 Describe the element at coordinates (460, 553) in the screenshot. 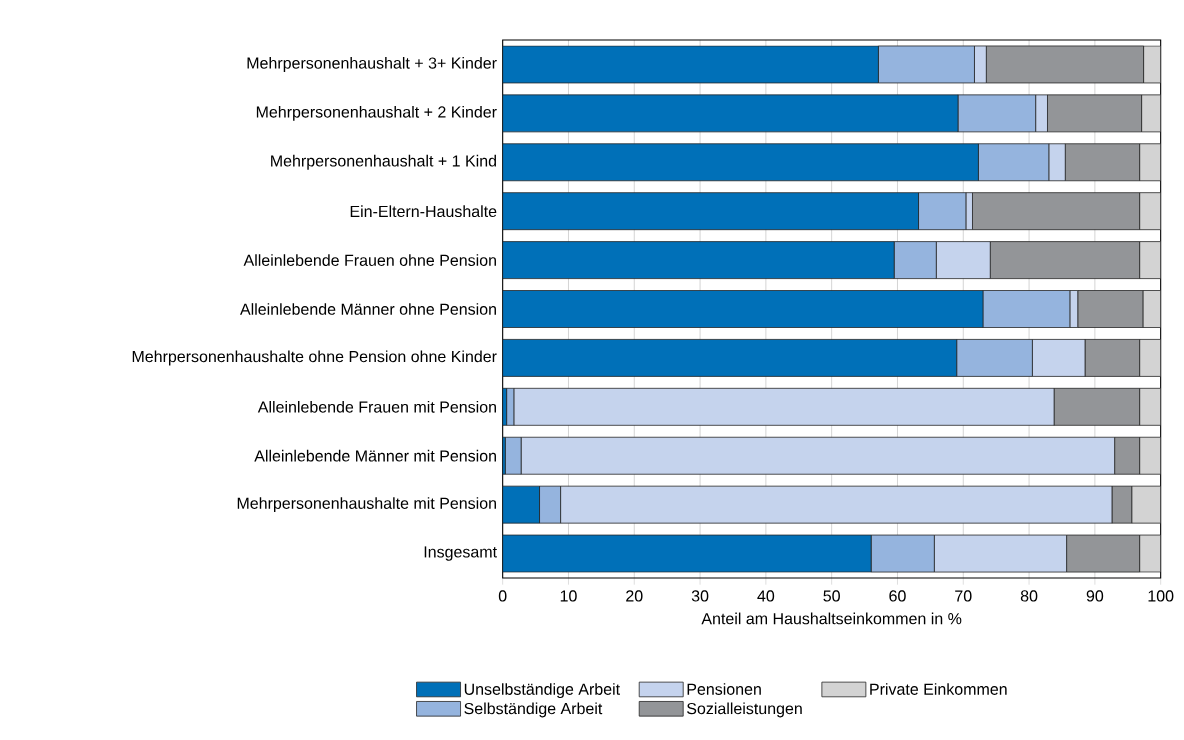

I see `y-tick-label: Insgesamt` at that location.